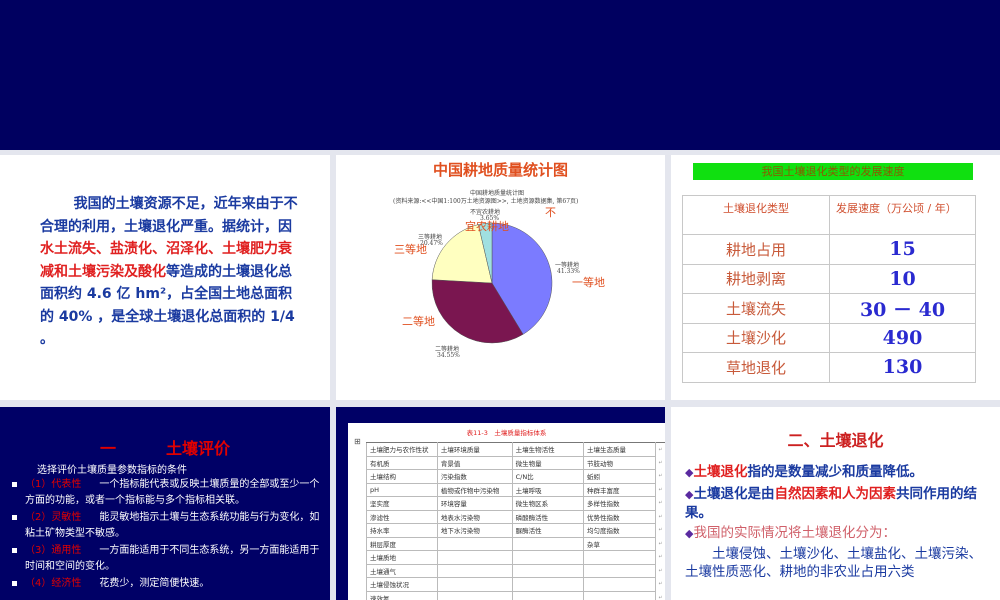 Image resolution: width=1000 pixels, height=600 pixels. I want to click on text-normal: 我国的土壤资源不足，近年来由于不合理的利用，土壤退化严重。据统计，因, so click(169, 215).